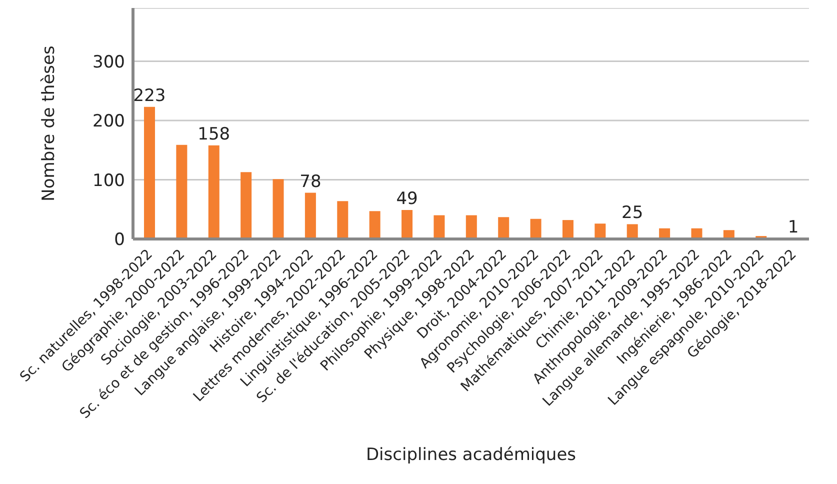 The image size is (837, 484). I want to click on data-label: 78, so click(311, 182).